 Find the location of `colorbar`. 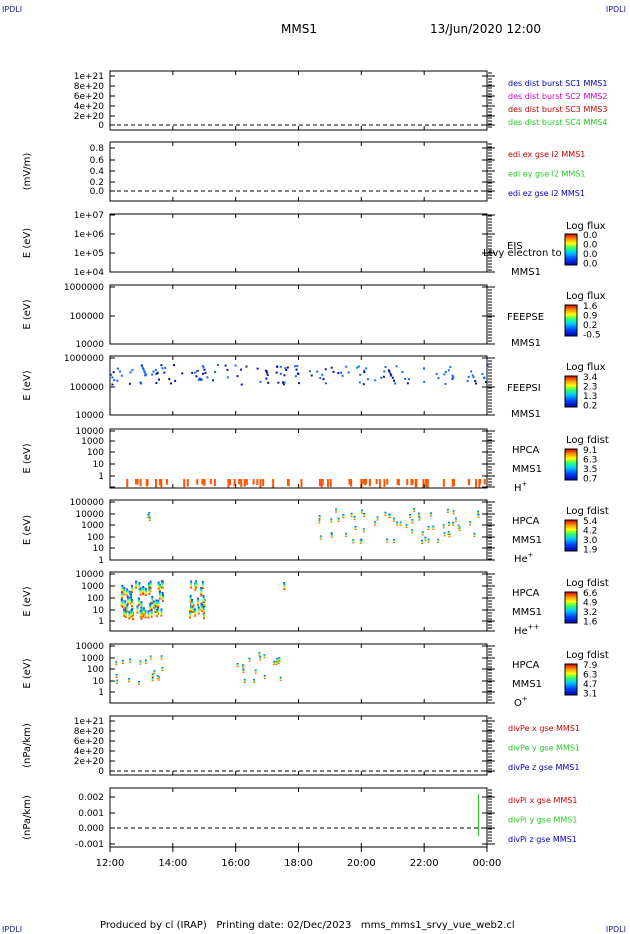

colorbar is located at coordinates (571, 391).